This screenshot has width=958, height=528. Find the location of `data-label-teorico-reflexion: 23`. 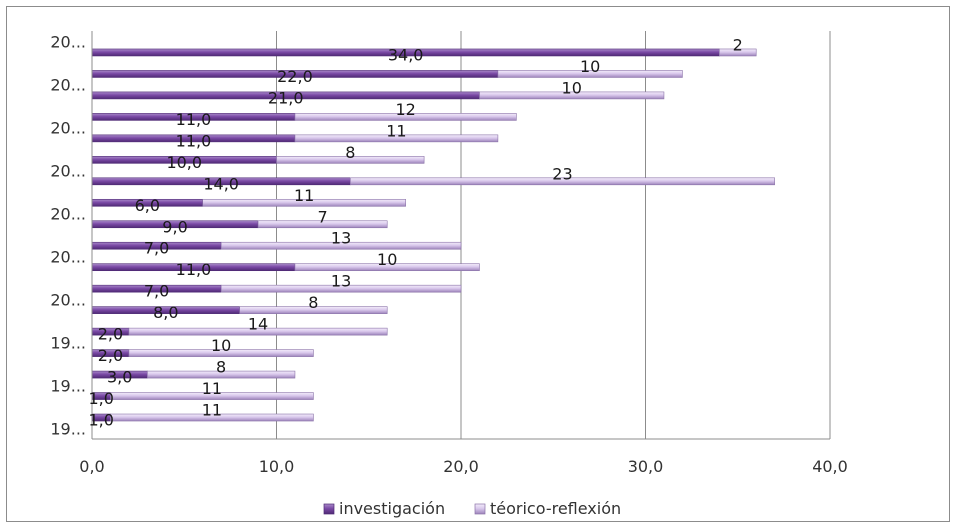

data-label-teorico-reflexion: 23 is located at coordinates (562, 173).